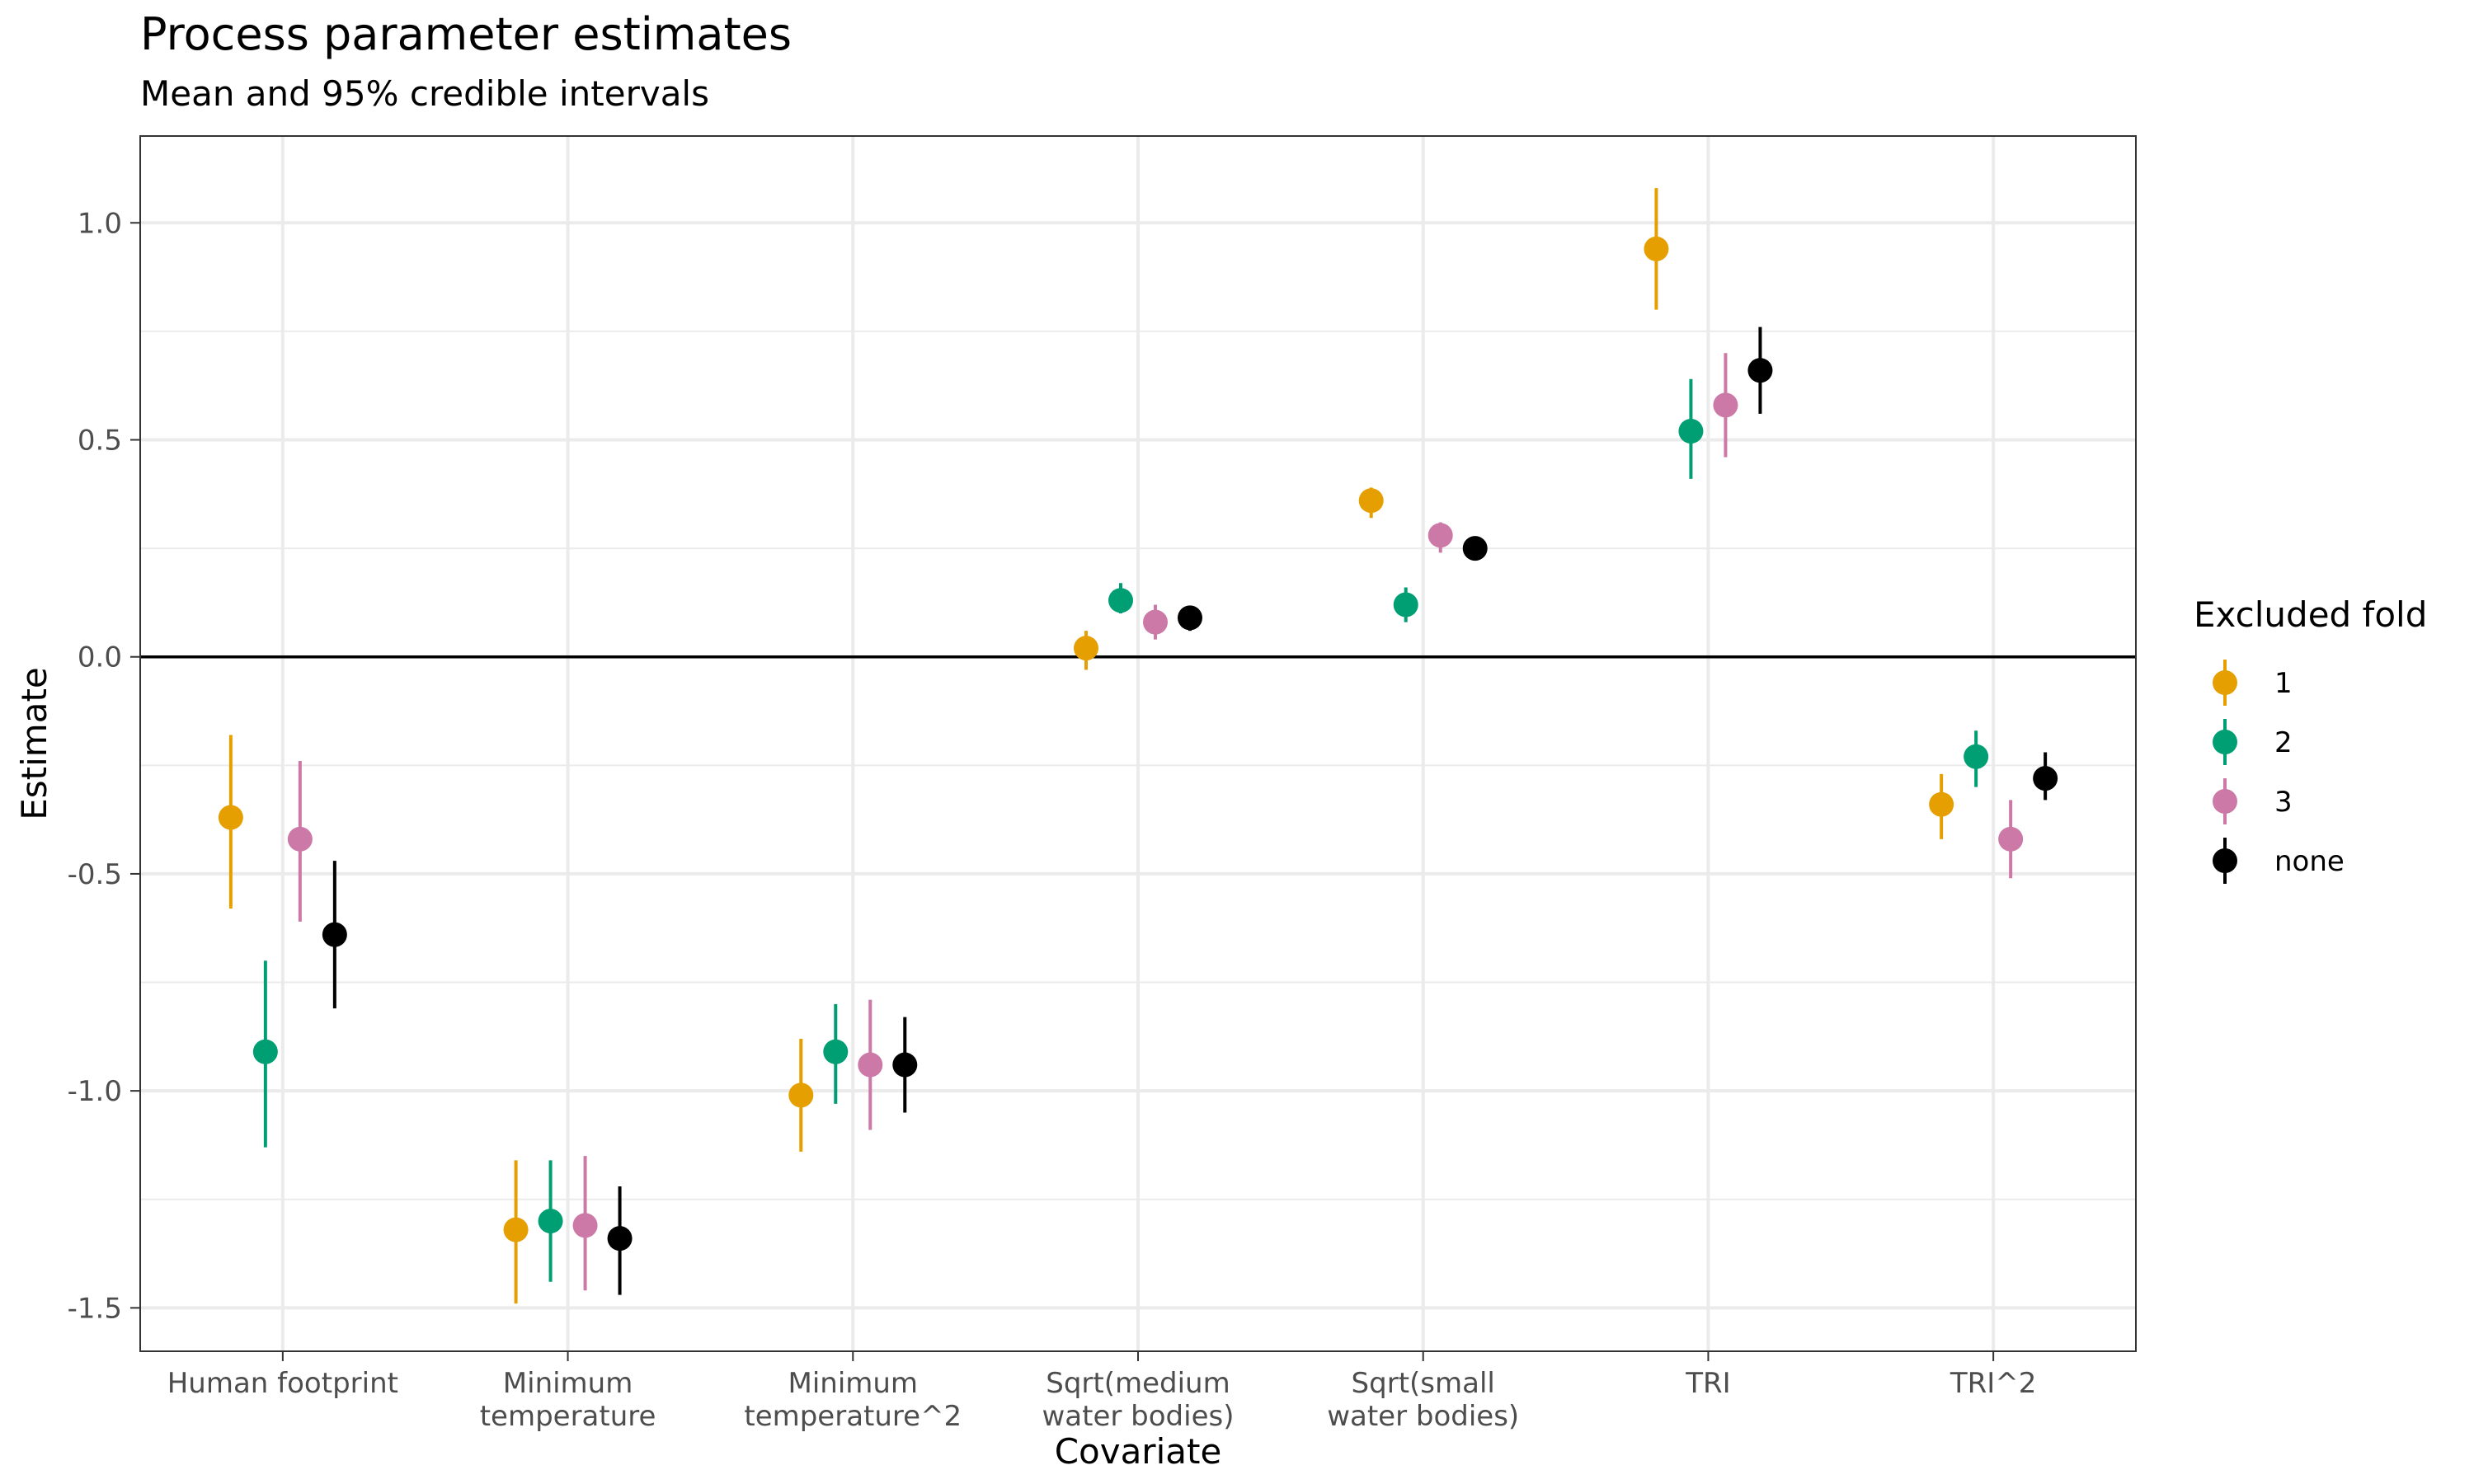 This screenshot has height=1484, width=2474. Describe the element at coordinates (100, 223) in the screenshot. I see `y-tick-label: 1.0` at that location.